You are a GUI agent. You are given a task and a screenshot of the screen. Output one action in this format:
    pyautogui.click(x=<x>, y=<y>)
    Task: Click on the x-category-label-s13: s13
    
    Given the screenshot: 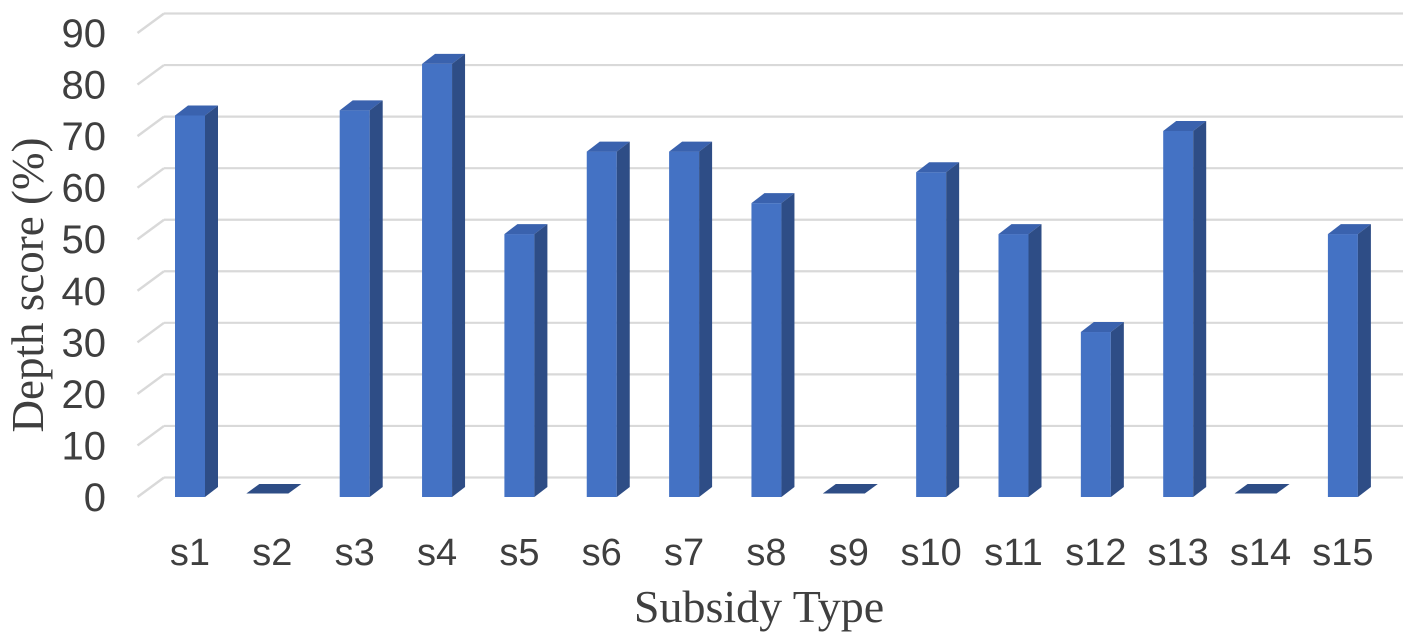 What is the action you would take?
    pyautogui.click(x=1178, y=553)
    